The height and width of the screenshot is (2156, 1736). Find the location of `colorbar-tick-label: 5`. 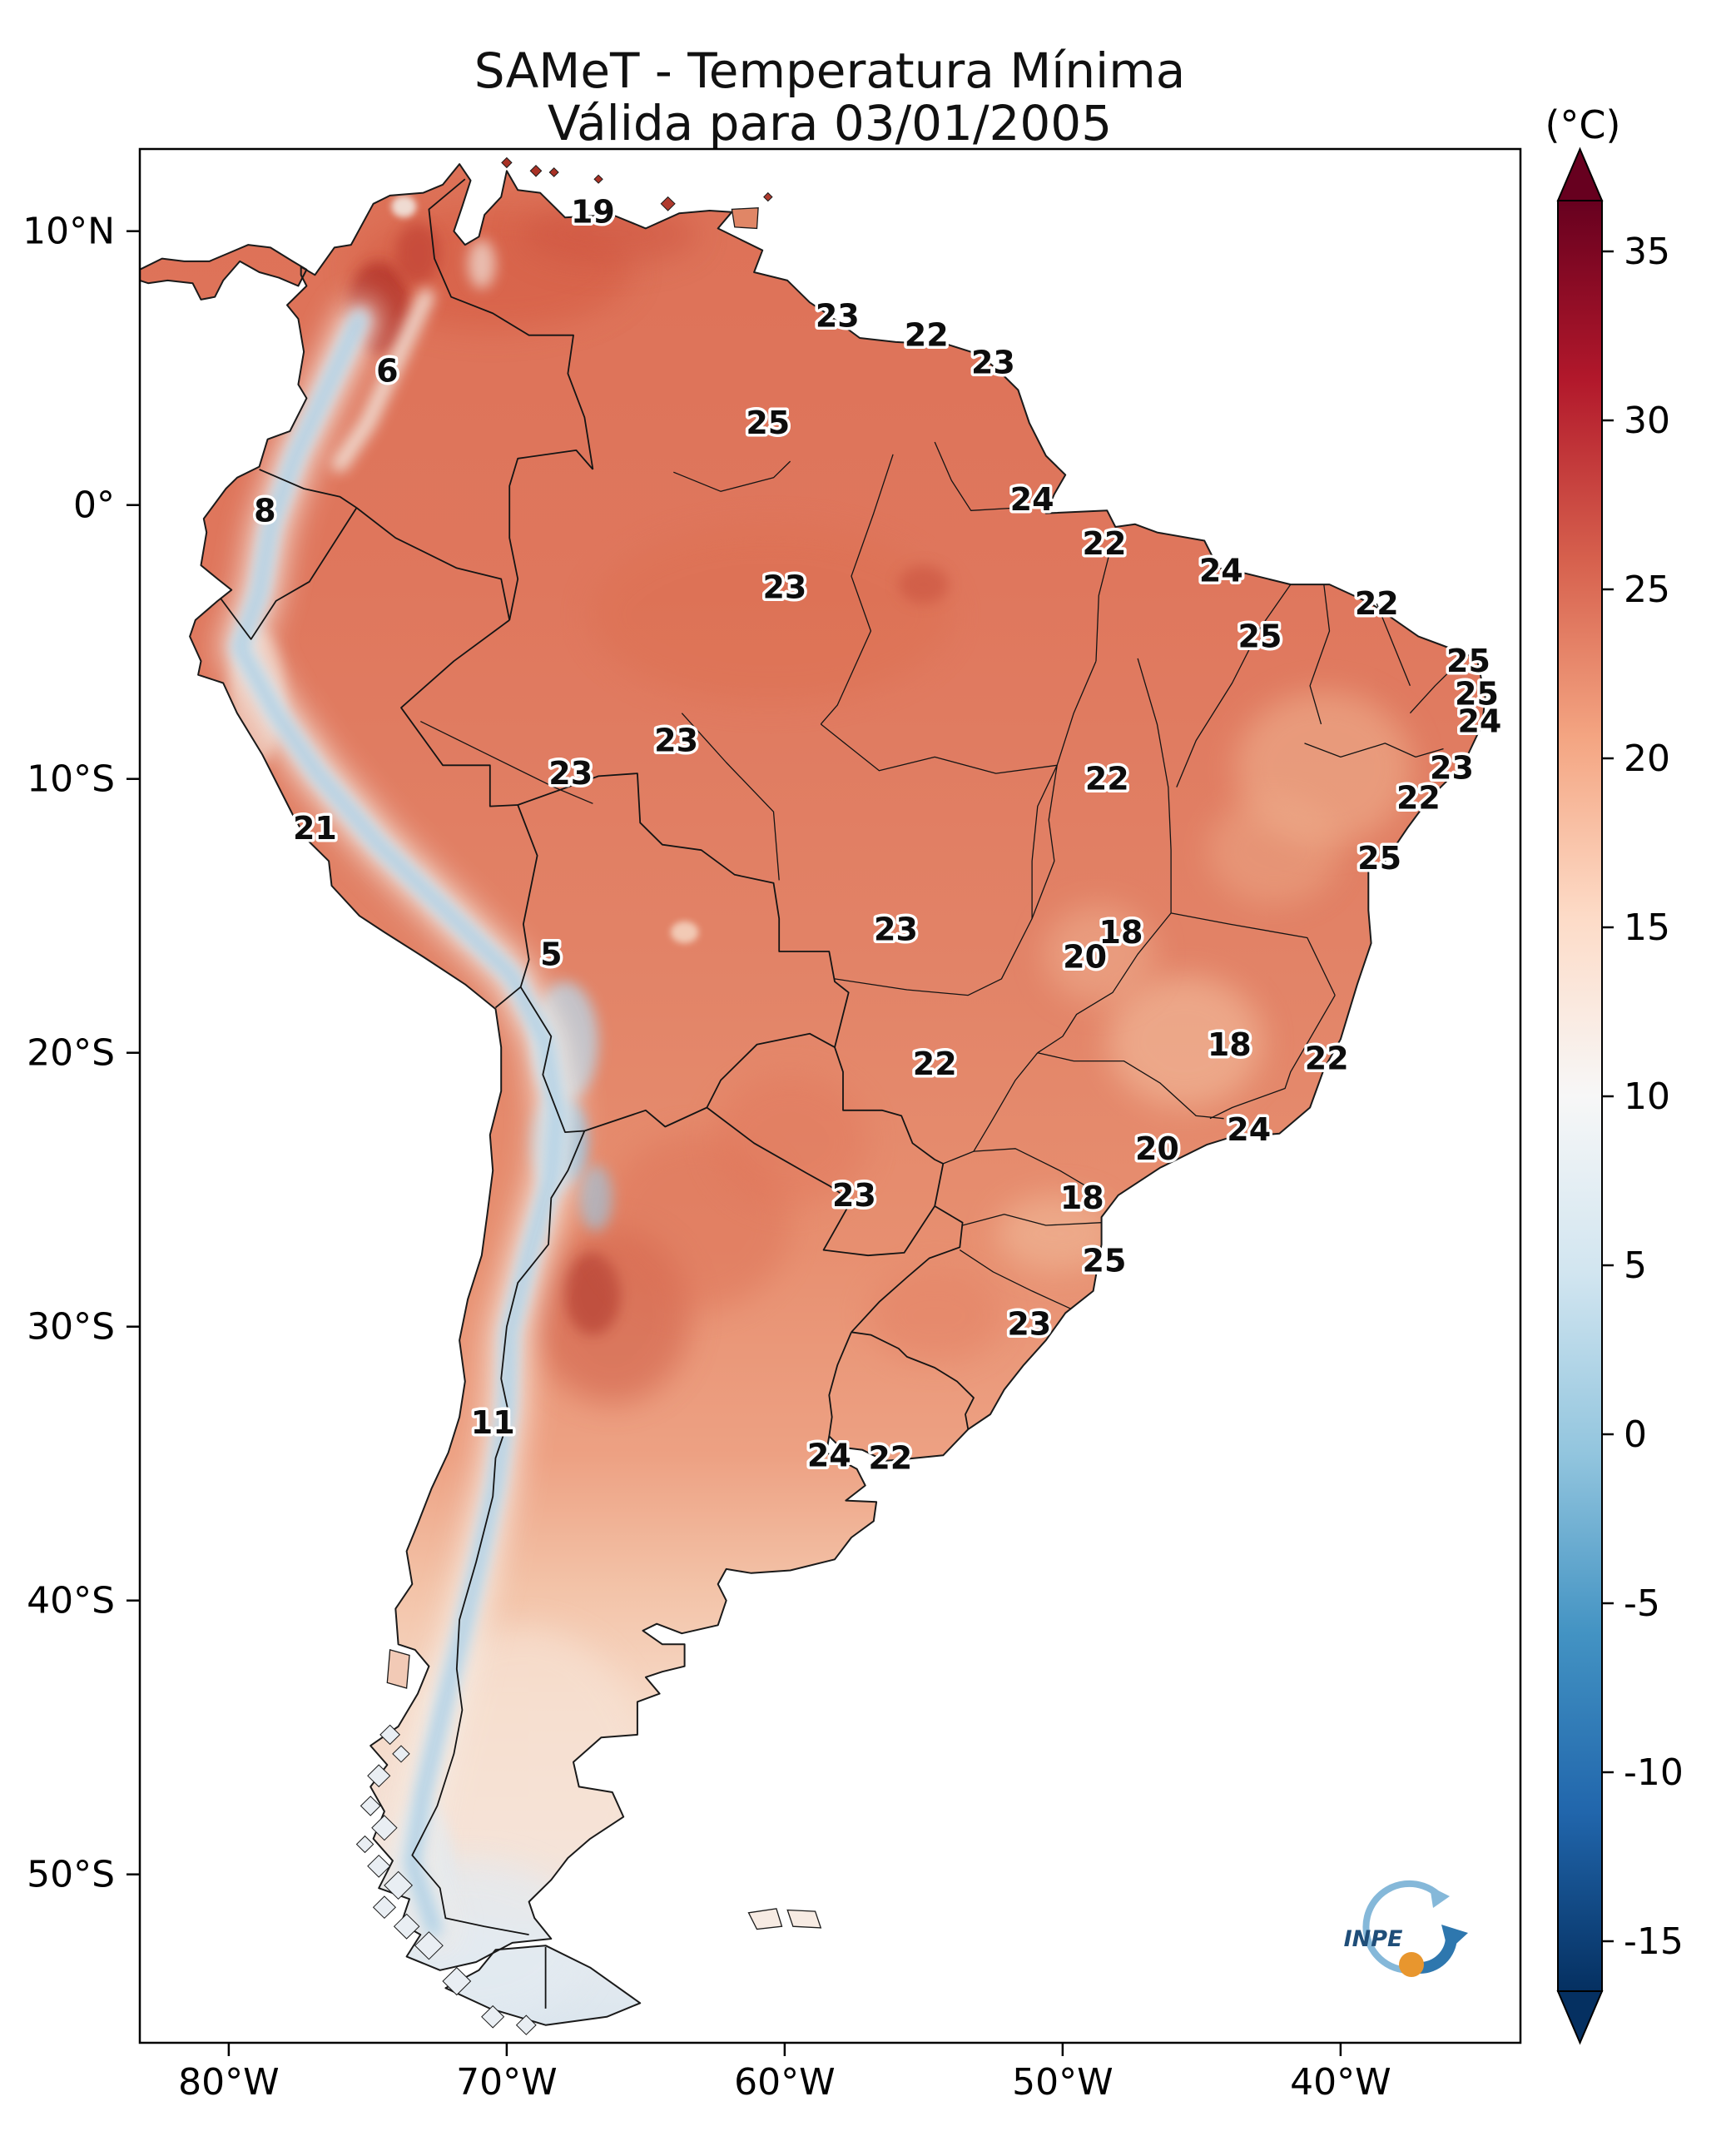

colorbar-tick-label: 5 is located at coordinates (1636, 1265).